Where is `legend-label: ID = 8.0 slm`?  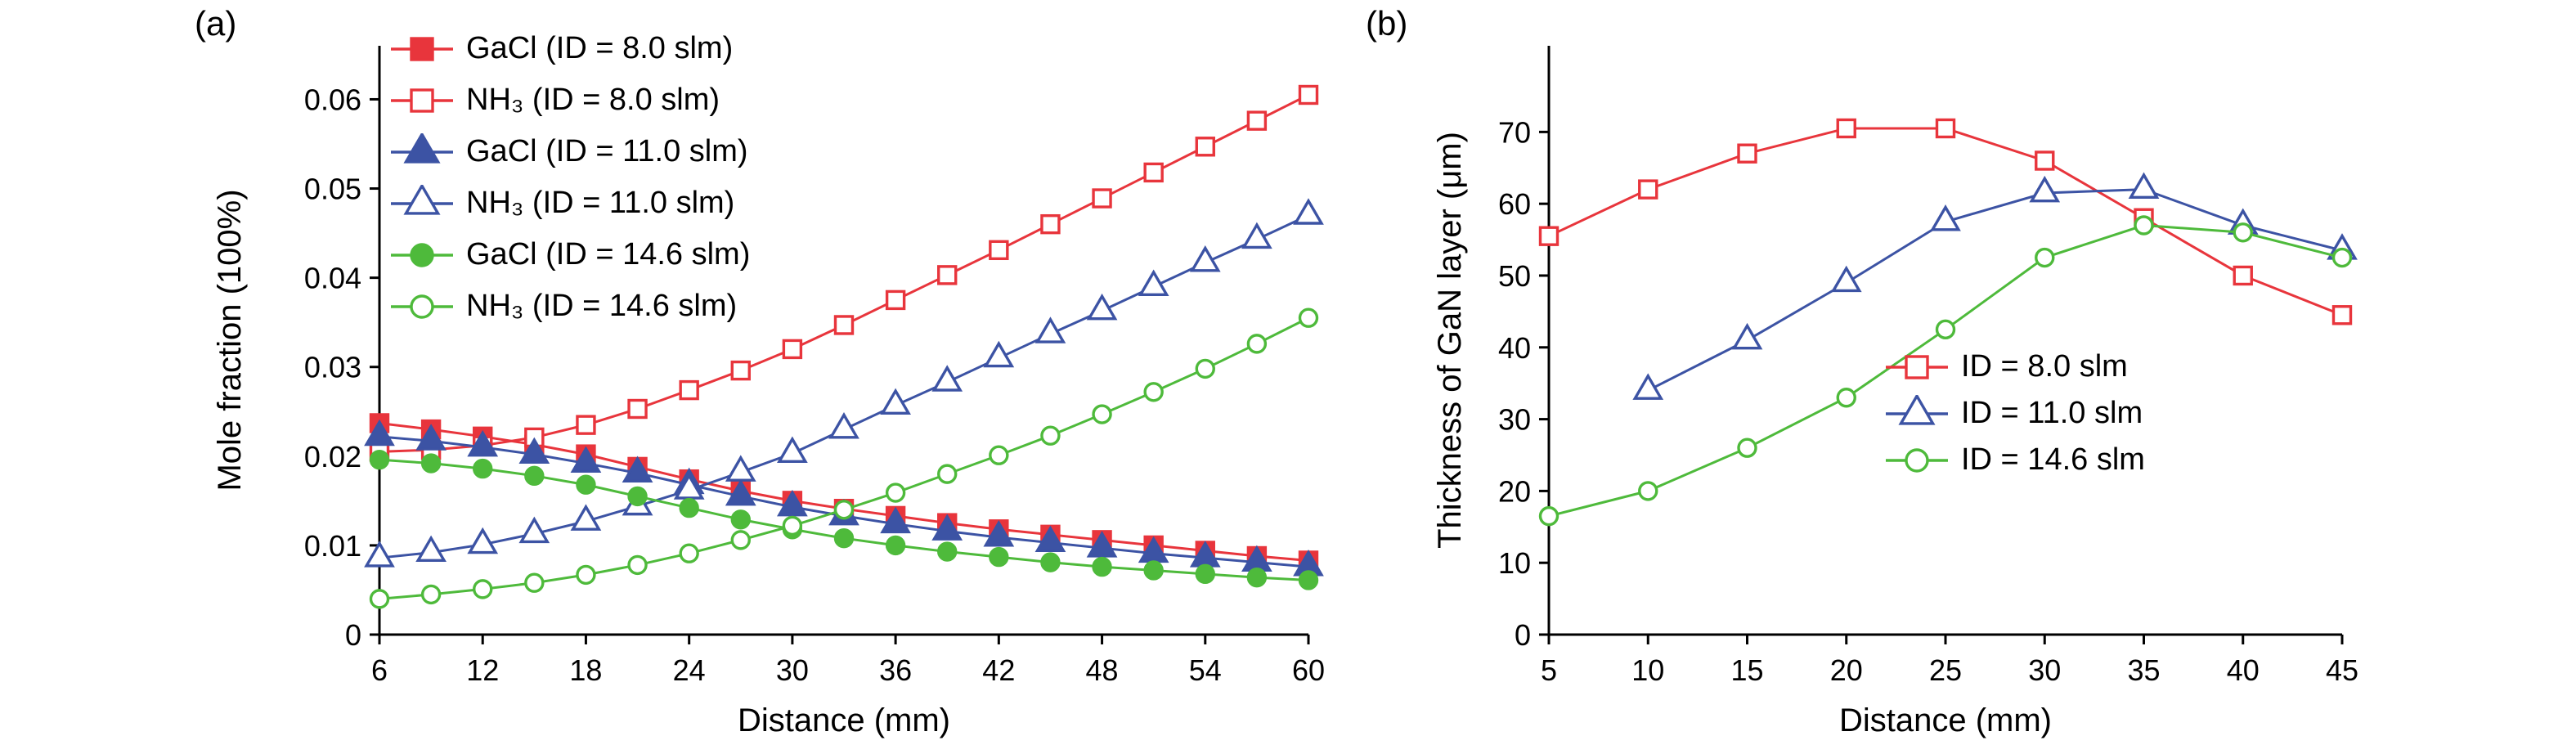 legend-label: ID = 8.0 slm is located at coordinates (2044, 366).